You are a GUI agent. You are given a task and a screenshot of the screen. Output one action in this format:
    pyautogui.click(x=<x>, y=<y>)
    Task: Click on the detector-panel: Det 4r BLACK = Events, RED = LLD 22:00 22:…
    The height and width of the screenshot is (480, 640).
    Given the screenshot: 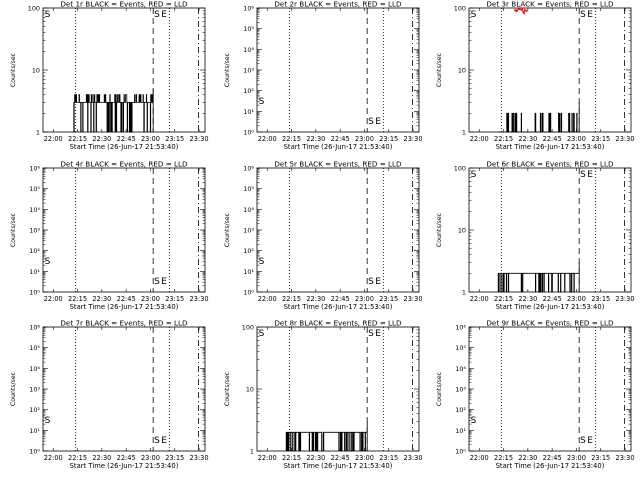 What is the action you would take?
    pyautogui.click(x=109, y=236)
    